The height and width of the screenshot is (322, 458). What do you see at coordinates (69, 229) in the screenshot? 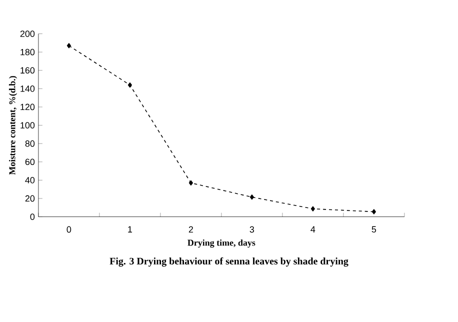
I see `x-tick-label: 0` at bounding box center [69, 229].